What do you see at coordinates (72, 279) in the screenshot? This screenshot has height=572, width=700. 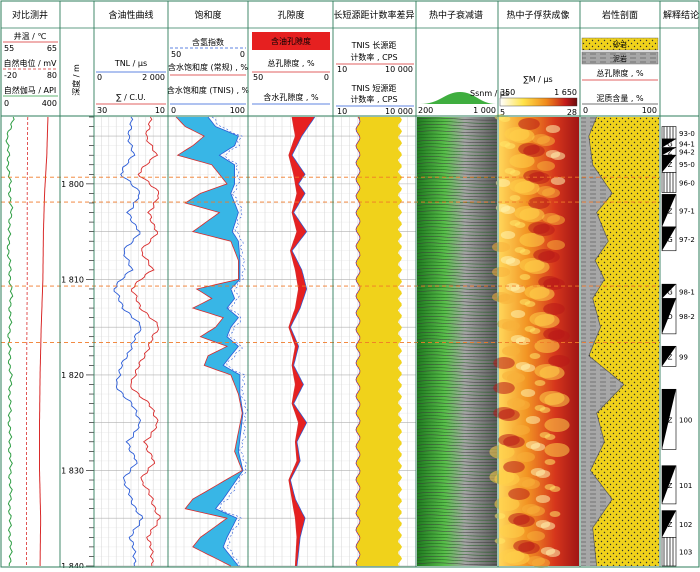 I see `depth-label: 1 810` at bounding box center [72, 279].